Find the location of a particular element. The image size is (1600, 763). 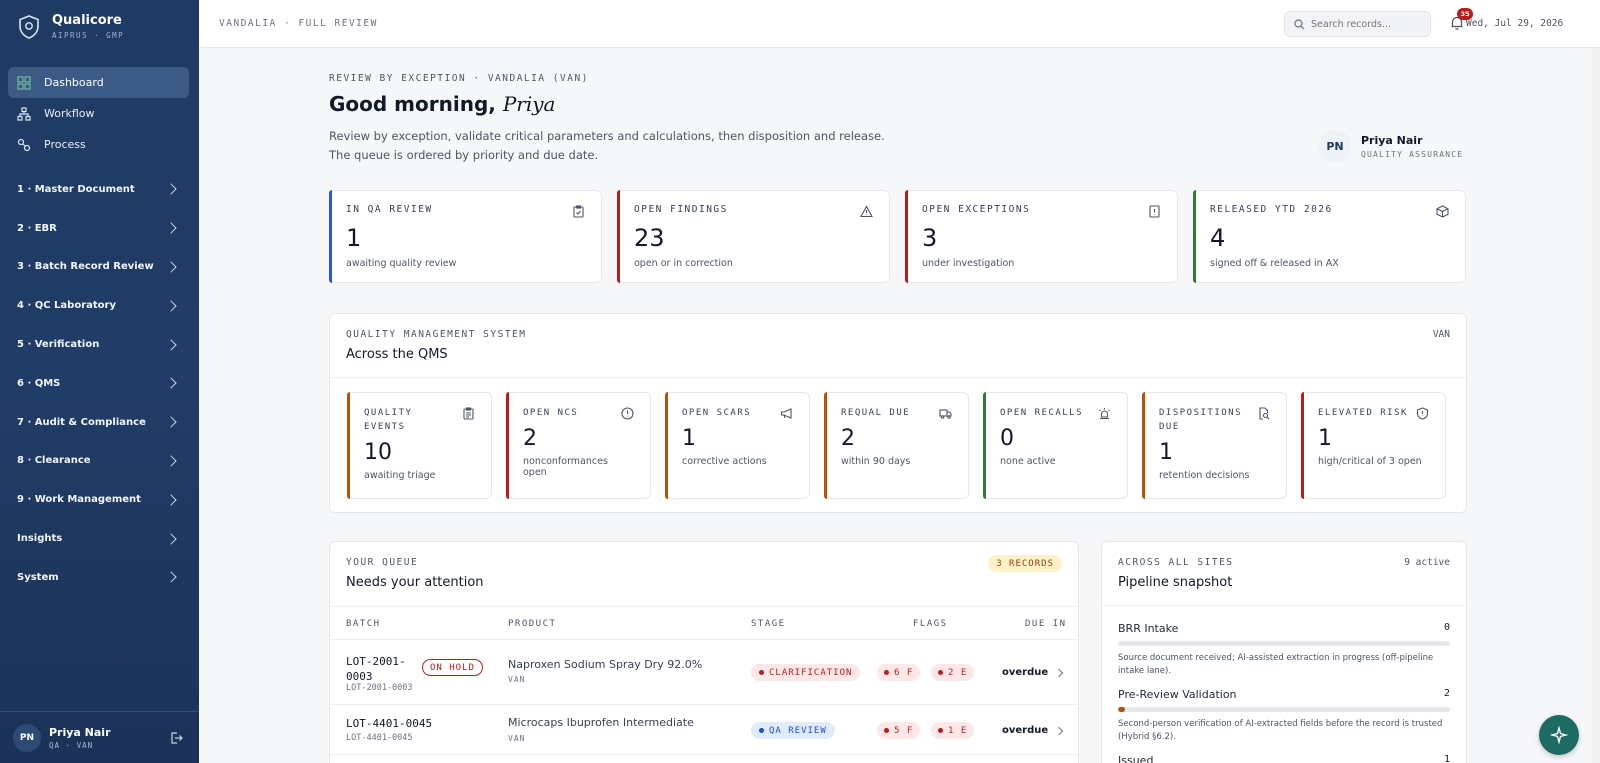

profile-card: PN Priya Nair QUALITY ASSURANCE is located at coordinates (1391, 146).